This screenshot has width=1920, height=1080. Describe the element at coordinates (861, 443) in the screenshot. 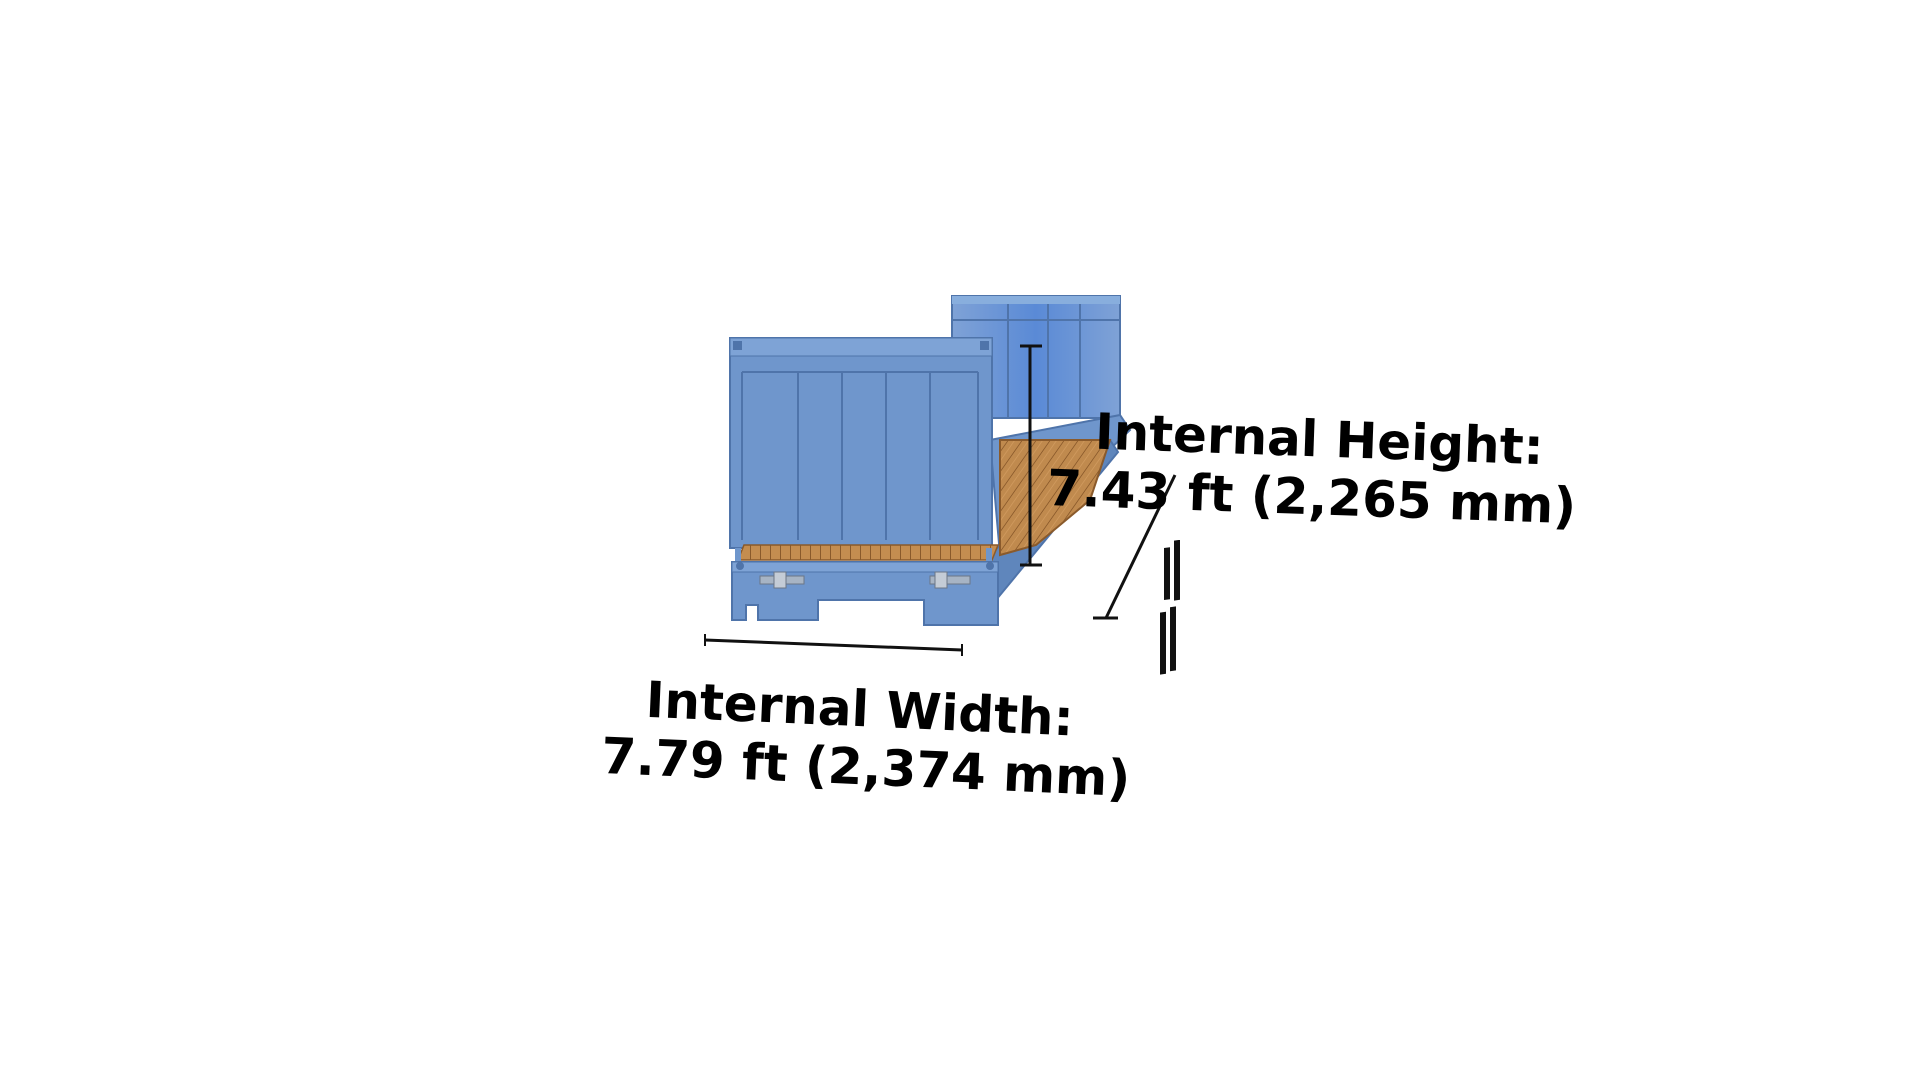

I see `front-end-wall` at that location.